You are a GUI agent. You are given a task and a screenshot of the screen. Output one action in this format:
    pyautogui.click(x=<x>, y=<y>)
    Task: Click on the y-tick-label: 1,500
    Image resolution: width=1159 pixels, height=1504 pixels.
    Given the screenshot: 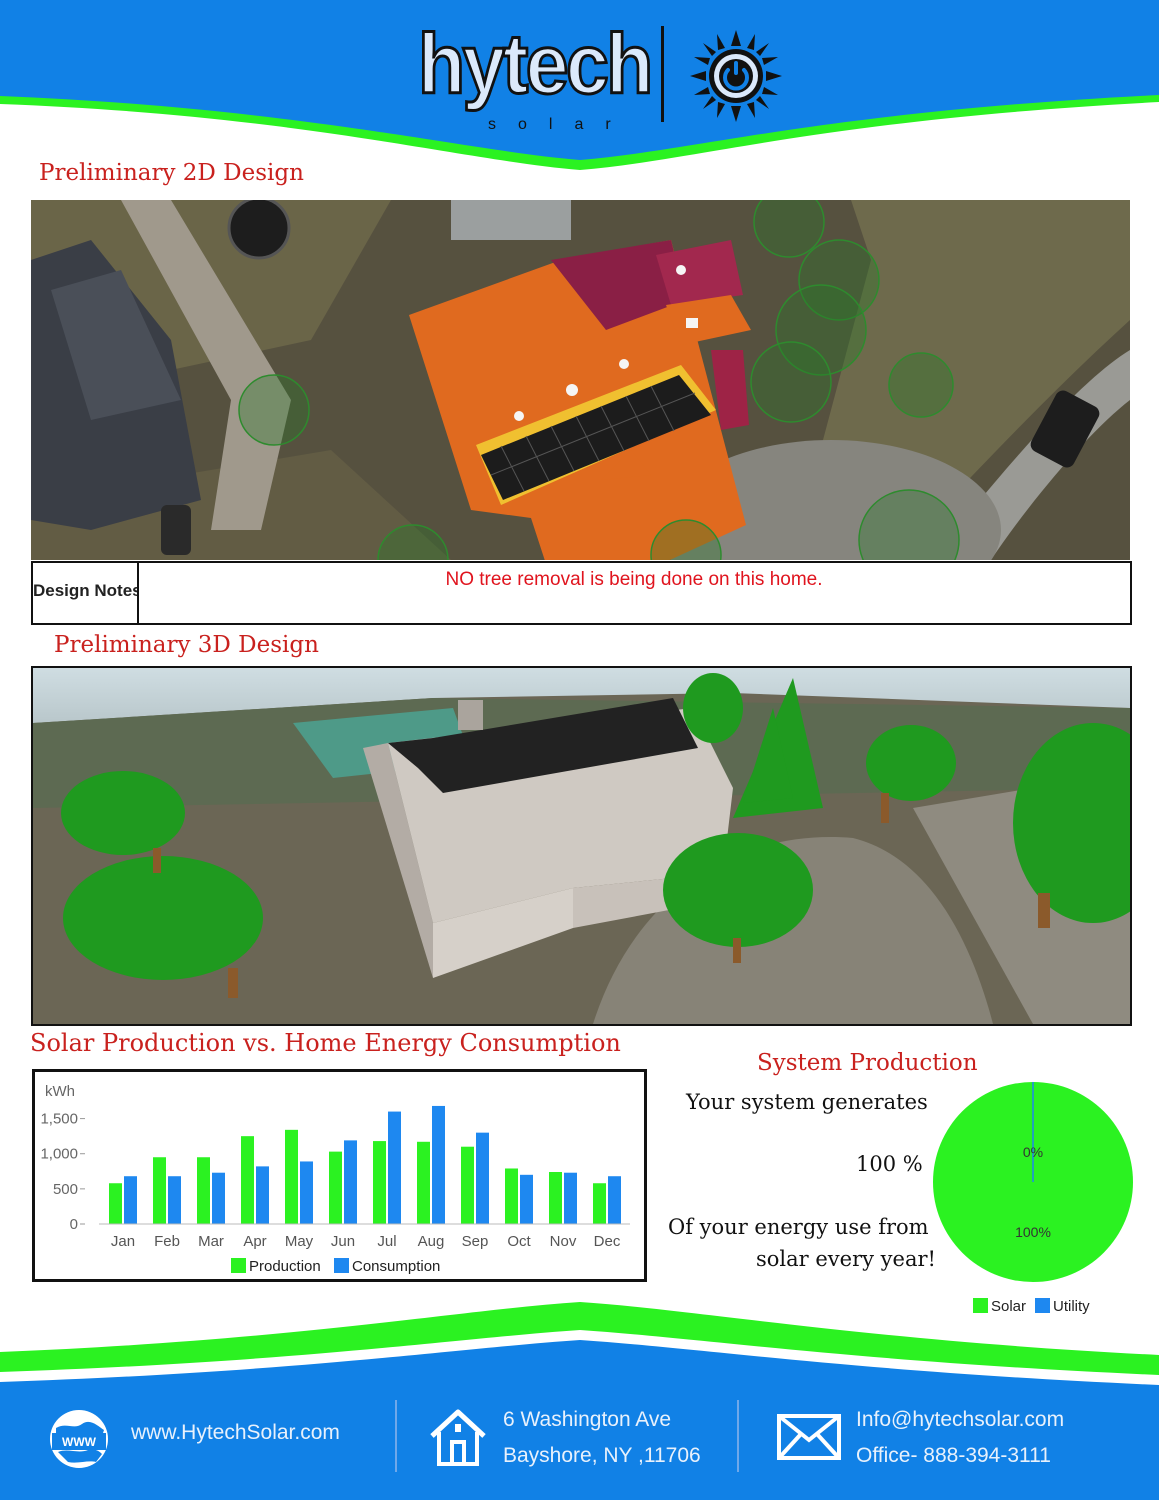 What is the action you would take?
    pyautogui.click(x=59, y=1119)
    